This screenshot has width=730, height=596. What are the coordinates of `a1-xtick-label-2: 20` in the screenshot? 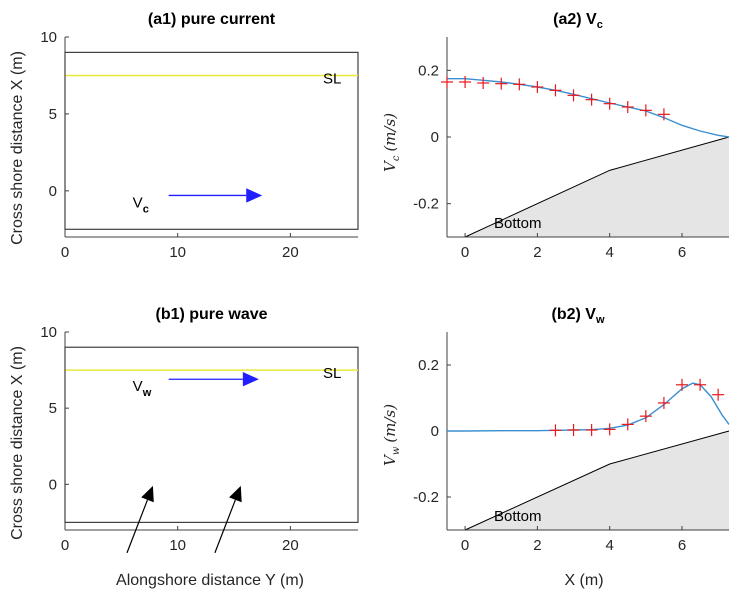 It's located at (290, 252).